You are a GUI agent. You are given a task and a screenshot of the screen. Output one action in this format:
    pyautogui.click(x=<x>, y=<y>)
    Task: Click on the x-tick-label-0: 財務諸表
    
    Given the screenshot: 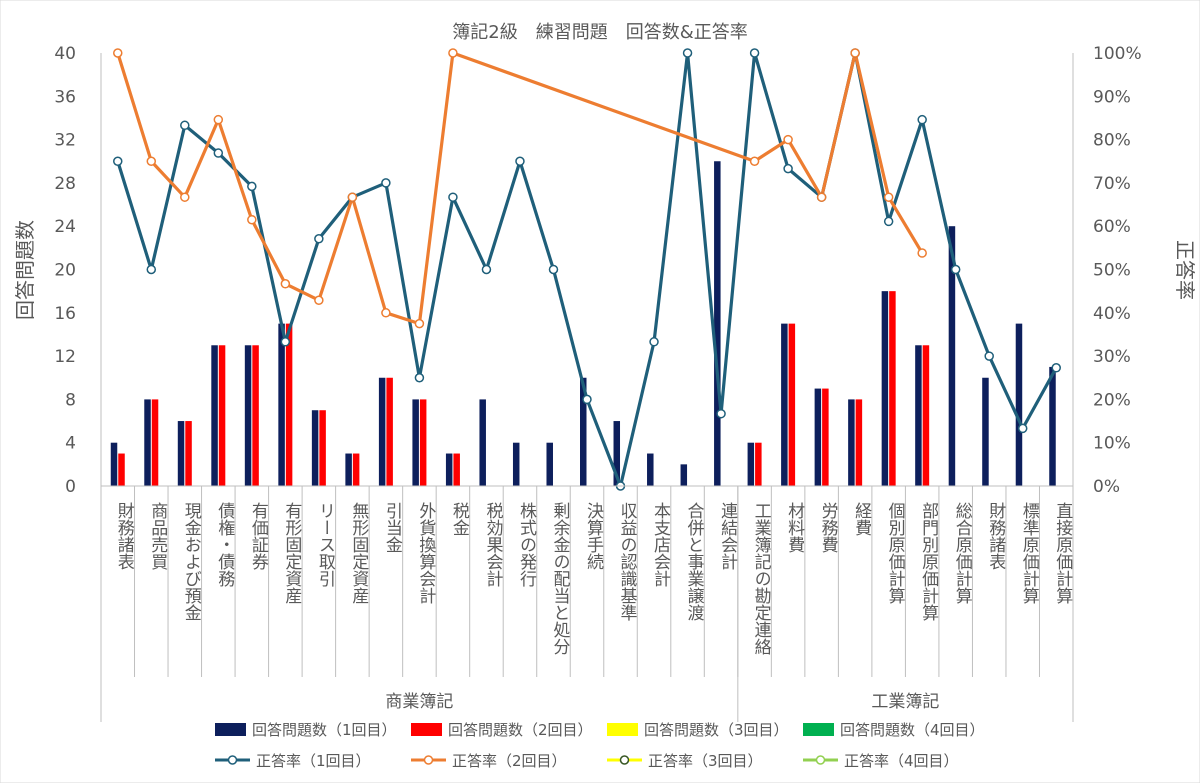 What is the action you would take?
    pyautogui.click(x=124, y=536)
    